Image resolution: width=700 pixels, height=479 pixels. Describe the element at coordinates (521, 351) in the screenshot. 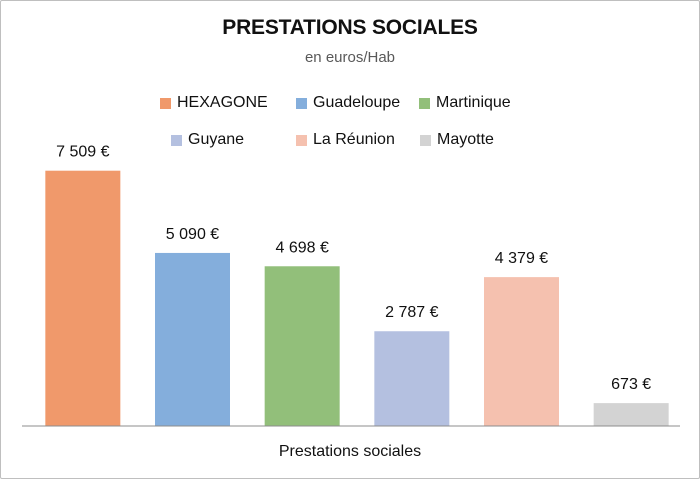

I see `bar-la-r-union` at that location.